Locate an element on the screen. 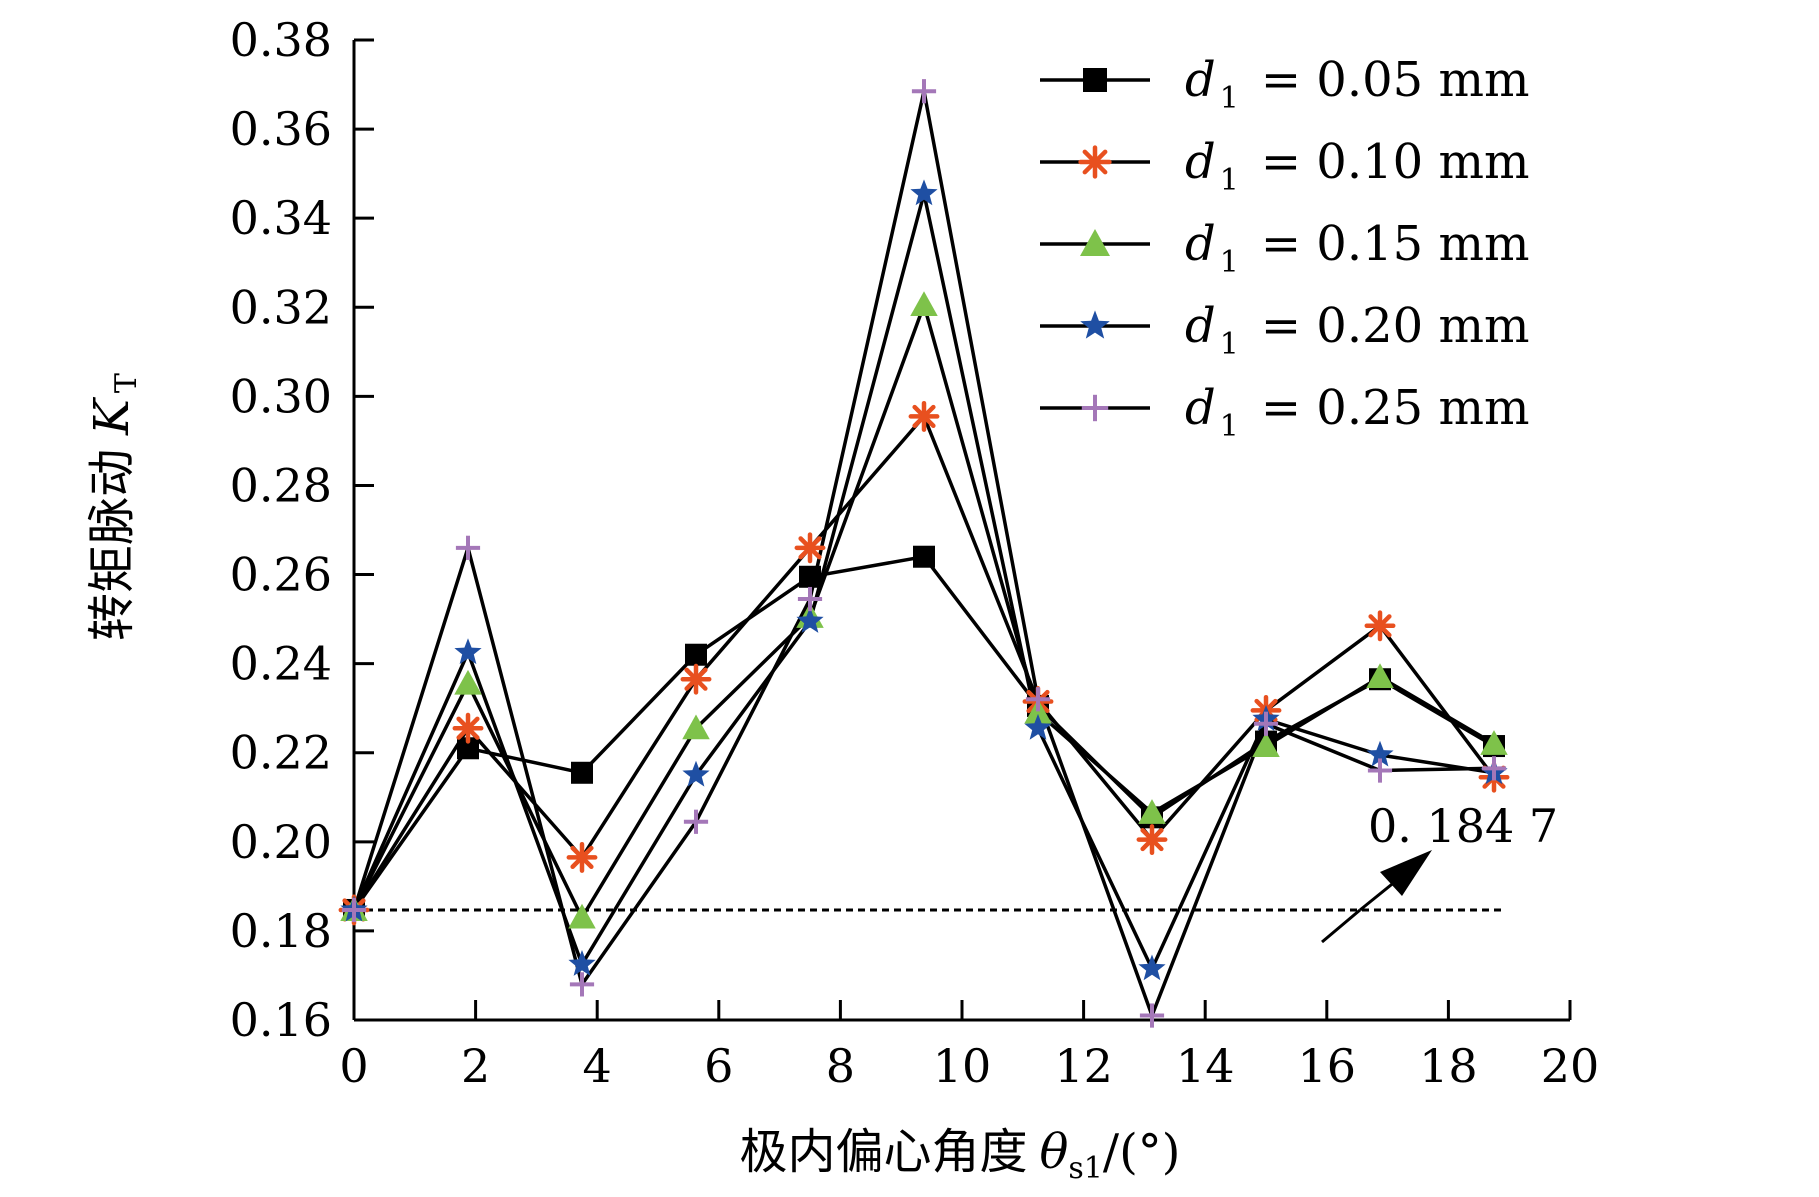  reference-arrow-shaft is located at coordinates (1341, 926).